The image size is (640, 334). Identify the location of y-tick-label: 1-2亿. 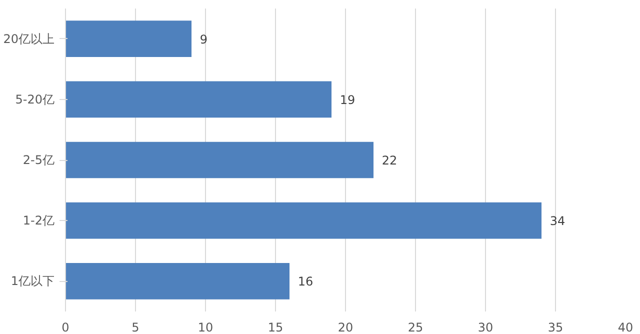
(38, 221).